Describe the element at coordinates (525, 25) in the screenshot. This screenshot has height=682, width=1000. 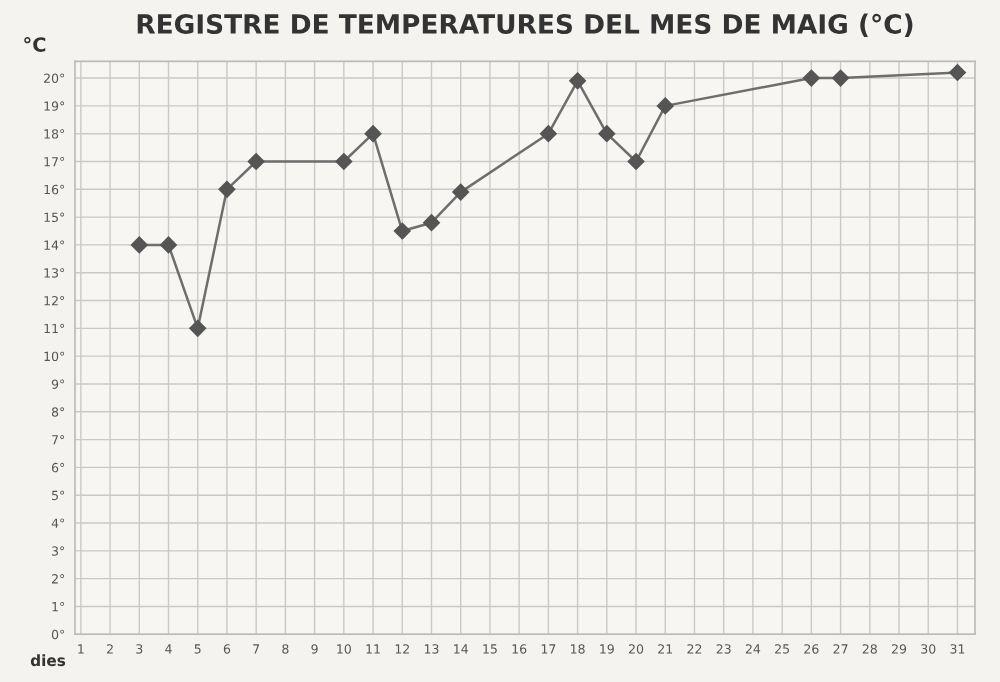
I see `chart-title: REGISTRE DE TEMPERATURES DEL MES DE MAIG (°C)` at that location.